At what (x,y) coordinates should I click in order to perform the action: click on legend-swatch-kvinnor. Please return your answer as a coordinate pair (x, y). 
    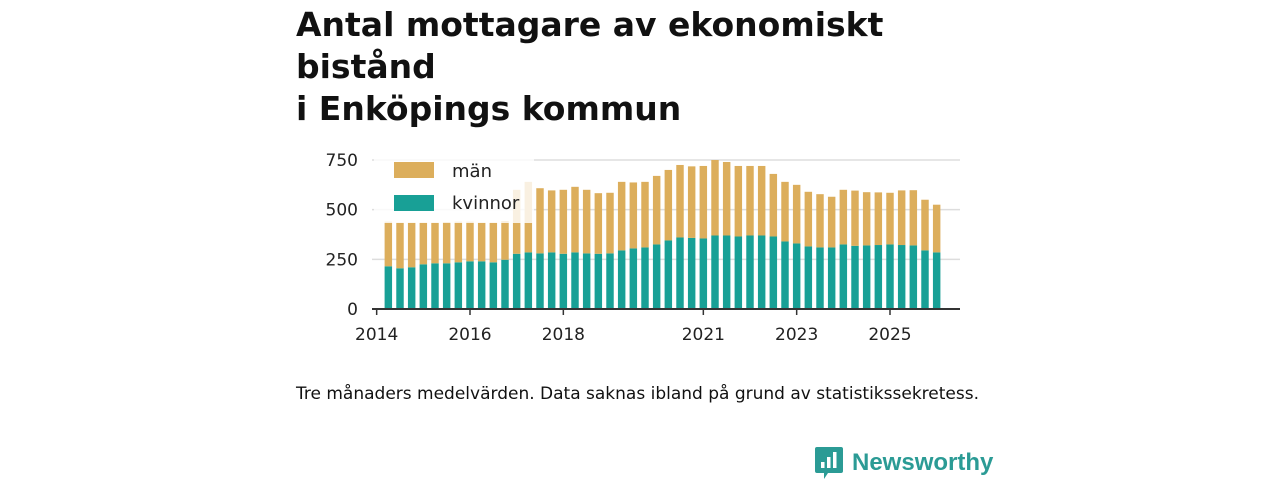
    Looking at the image, I should click on (414, 203).